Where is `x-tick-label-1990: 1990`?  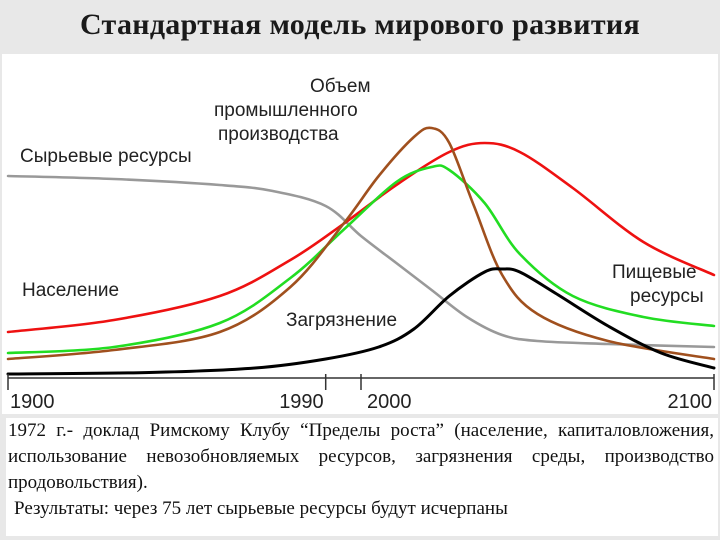 x-tick-label-1990: 1990 is located at coordinates (301, 402).